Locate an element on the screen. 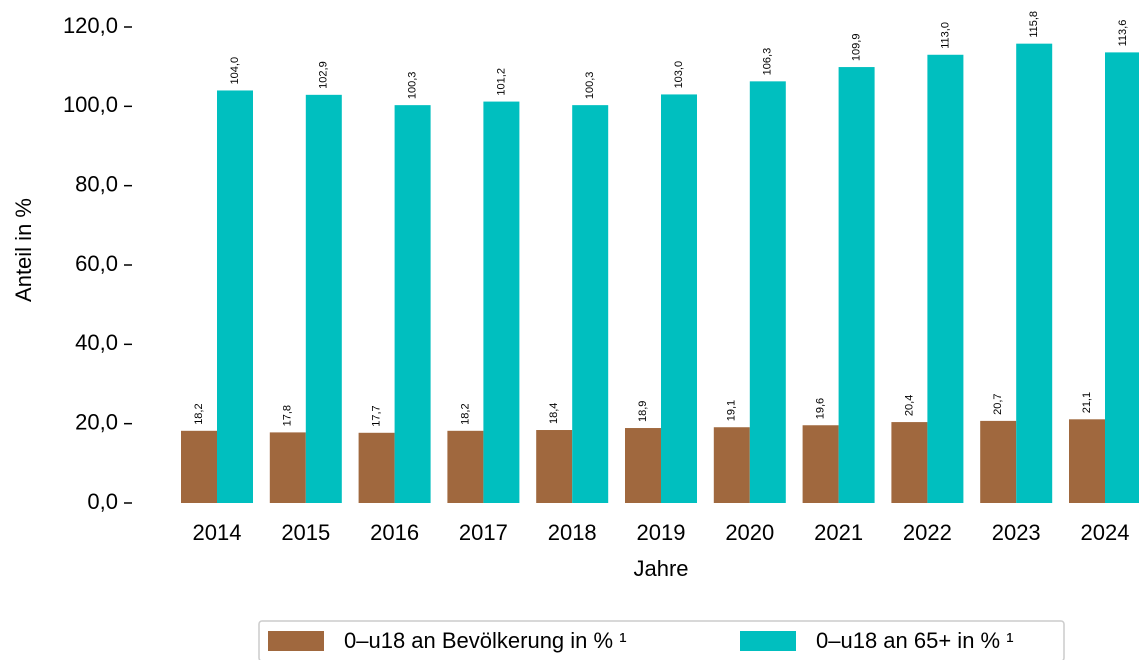 The width and height of the screenshot is (1139, 660). value-label: 102,9 is located at coordinates (324, 75).